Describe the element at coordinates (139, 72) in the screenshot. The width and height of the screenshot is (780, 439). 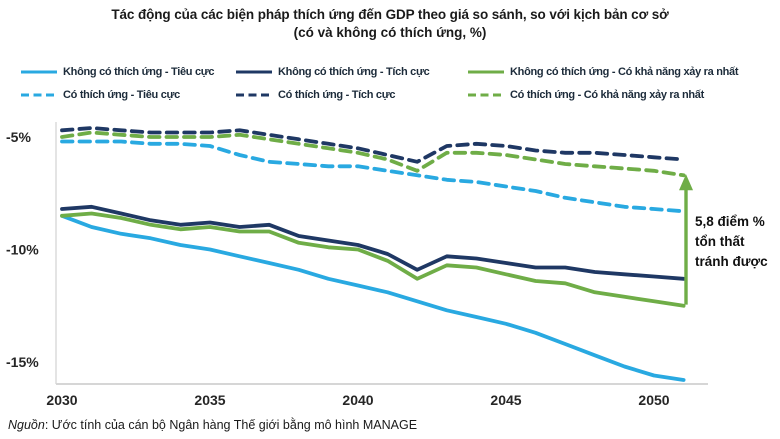
I see `legend-item-label: Không có thích ứng - Tiêu cực` at that location.